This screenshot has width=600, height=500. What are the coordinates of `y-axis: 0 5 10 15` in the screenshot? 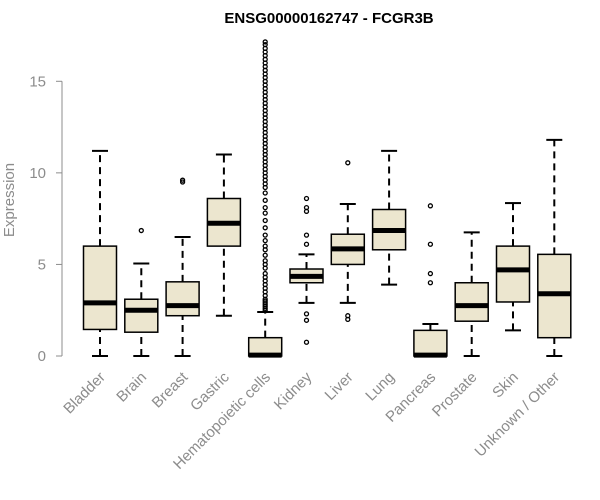 It's located at (46, 219).